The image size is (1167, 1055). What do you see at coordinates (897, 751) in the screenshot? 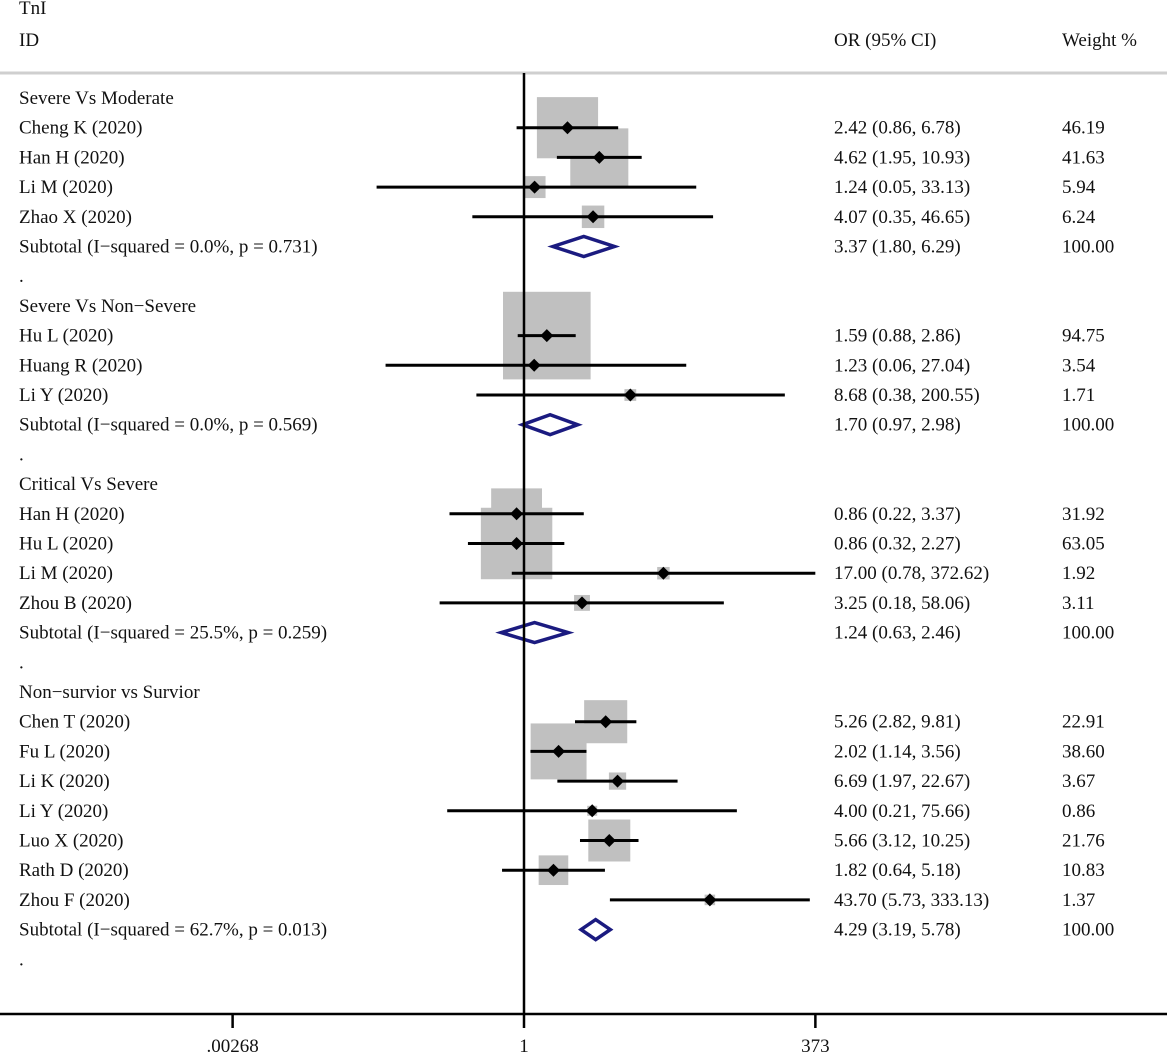
I see `study-or-ci: 2.02 (1.14, 3.56)` at bounding box center [897, 751].